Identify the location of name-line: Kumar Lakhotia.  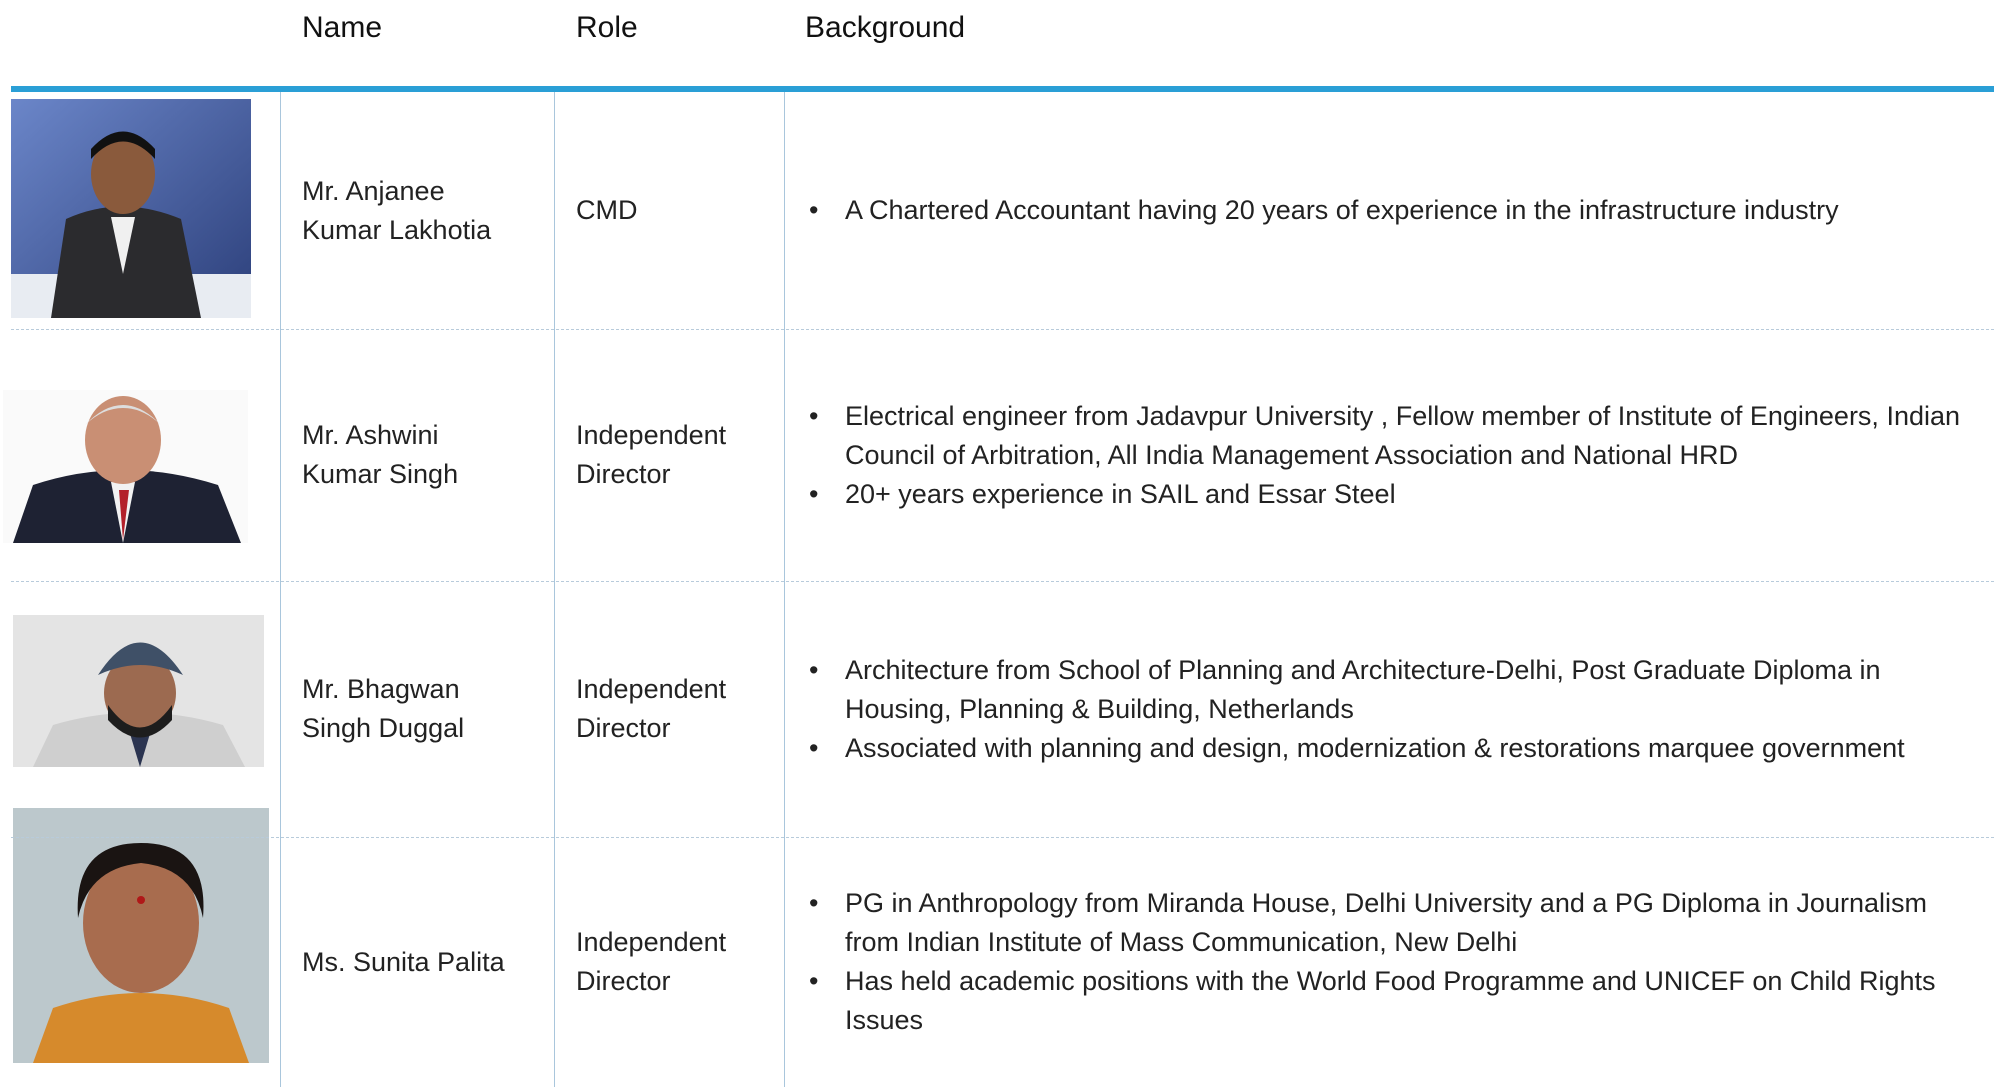
(397, 229).